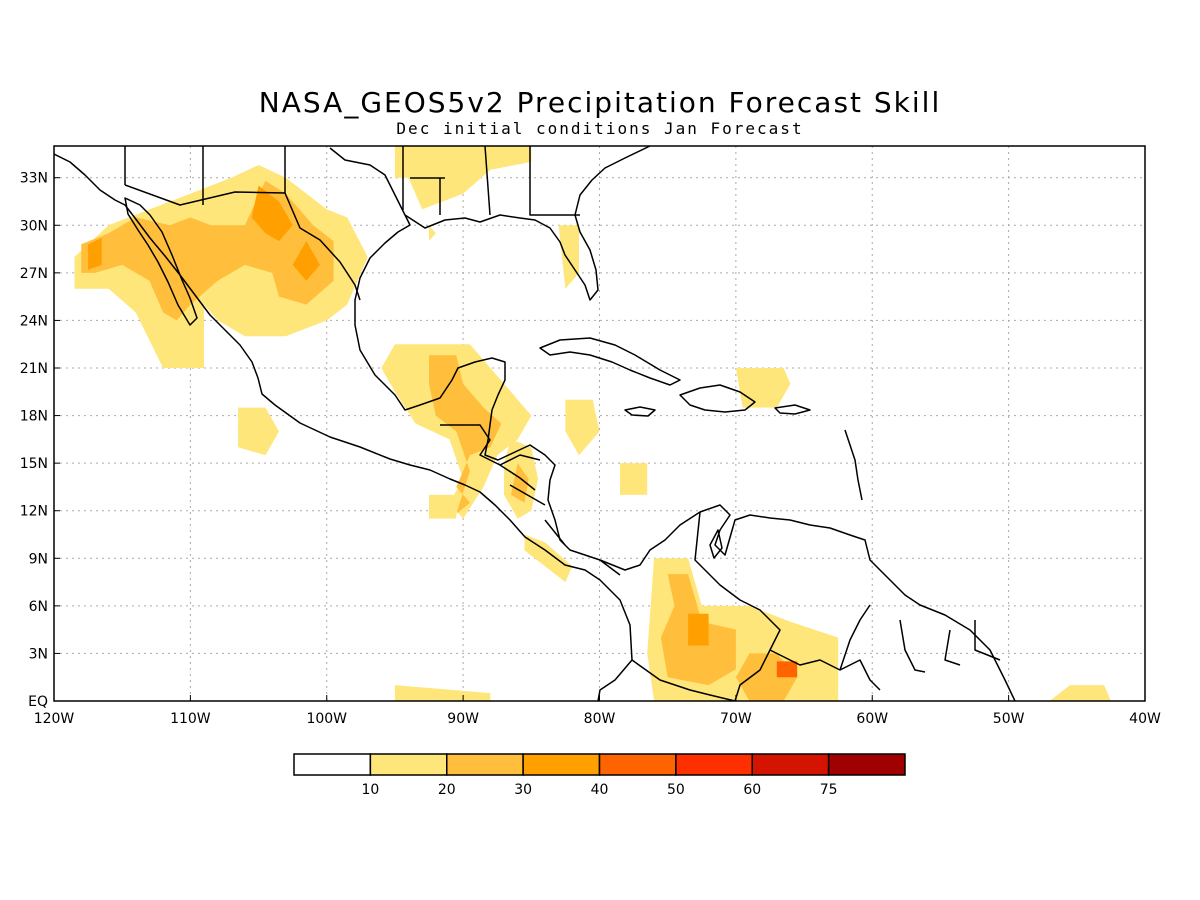 This screenshot has height=900, width=1200. Describe the element at coordinates (34, 464) in the screenshot. I see `lat-tick-label: 15N` at that location.